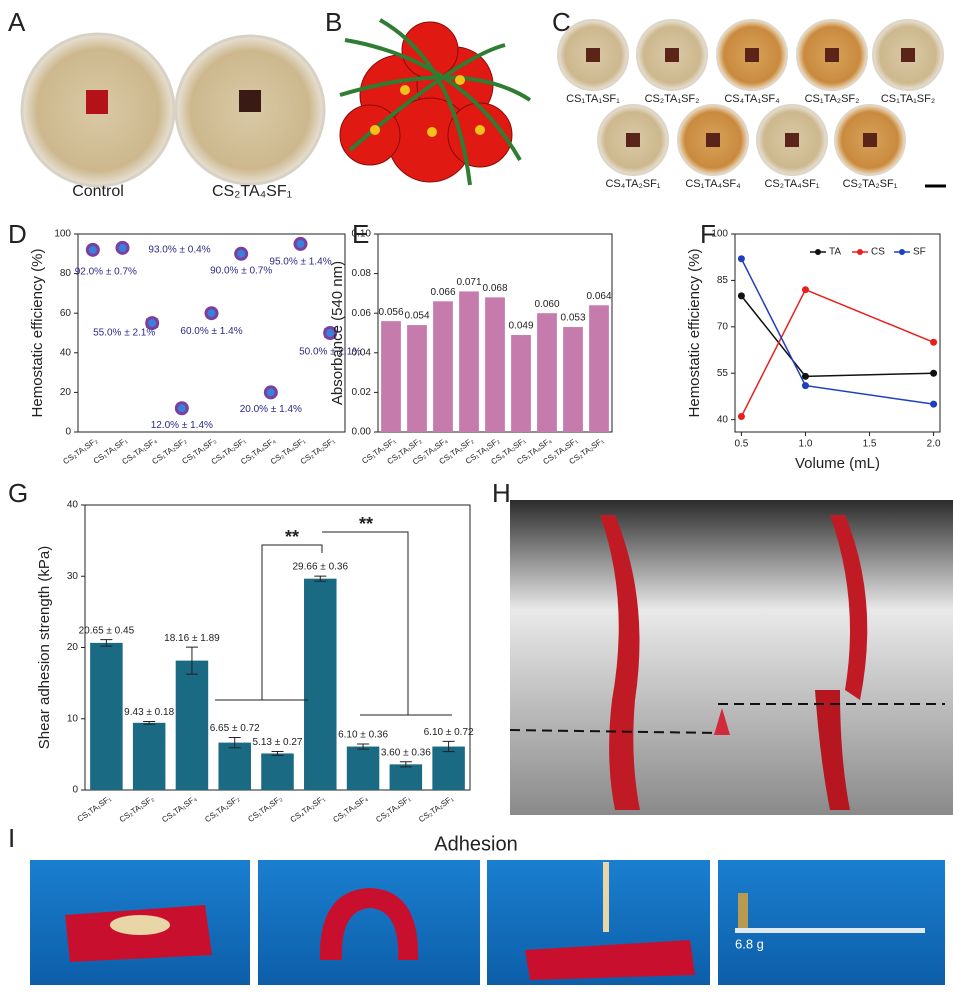 The width and height of the screenshot is (953, 992). Describe the element at coordinates (561, 22) in the screenshot. I see `panel-label: C` at that location.